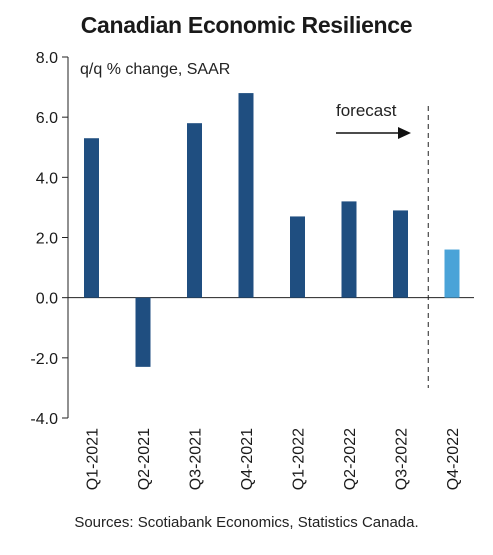  I want to click on bar-q1-2021, so click(91, 218).